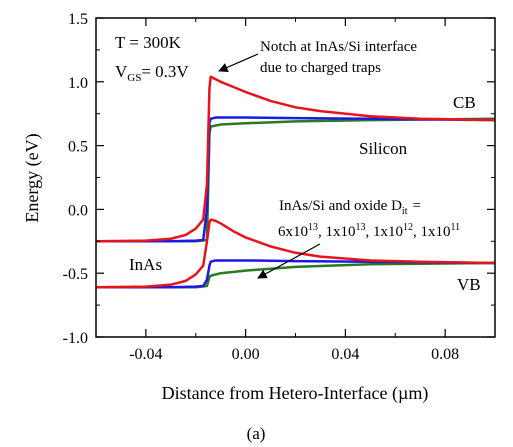  Describe the element at coordinates (445, 354) in the screenshot. I see `x-tick-label: 0.08` at that location.